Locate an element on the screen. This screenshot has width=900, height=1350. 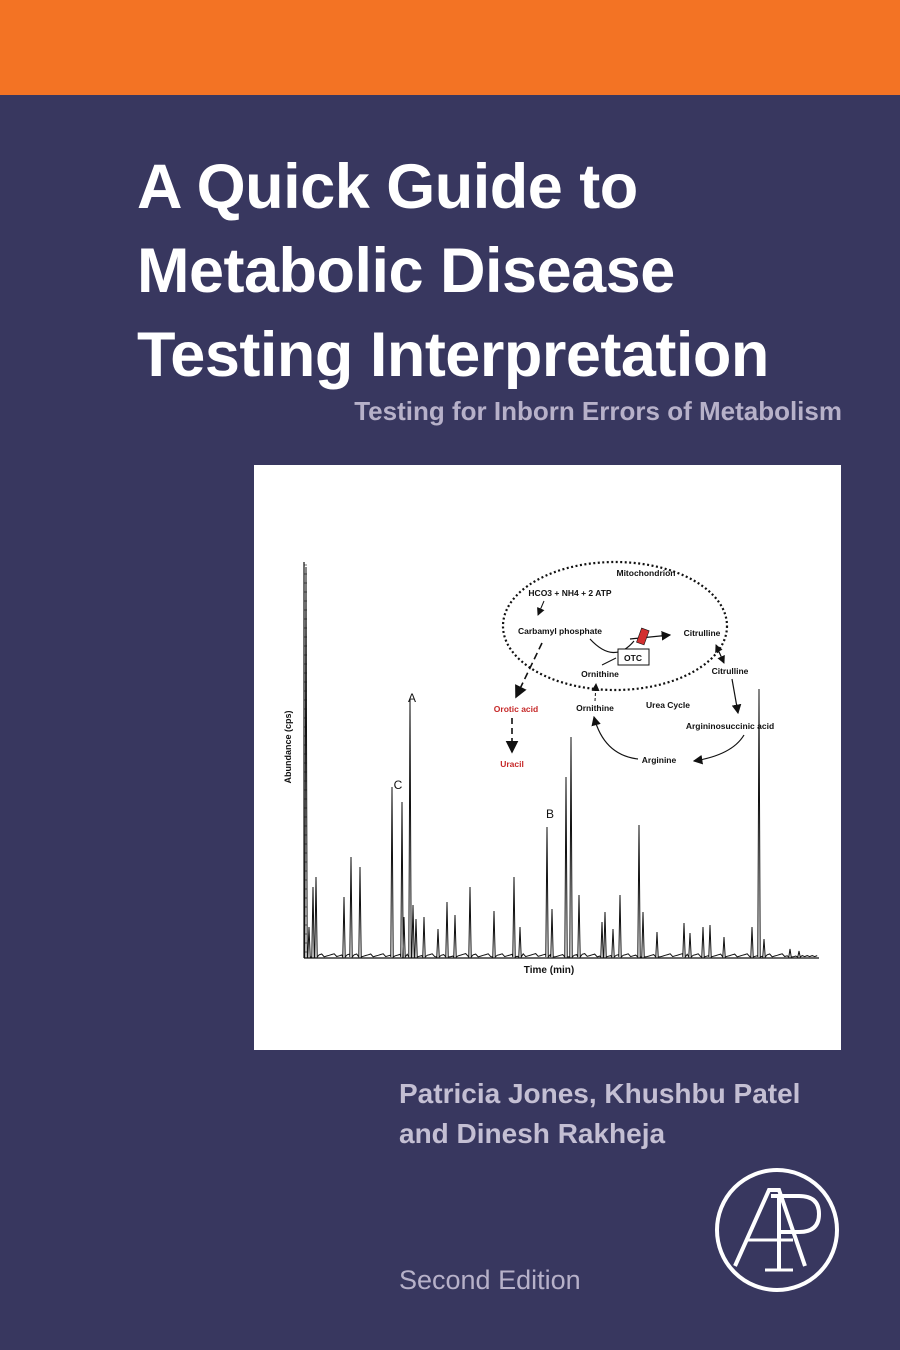
otc-enzyme-label: OTC is located at coordinates (633, 658).